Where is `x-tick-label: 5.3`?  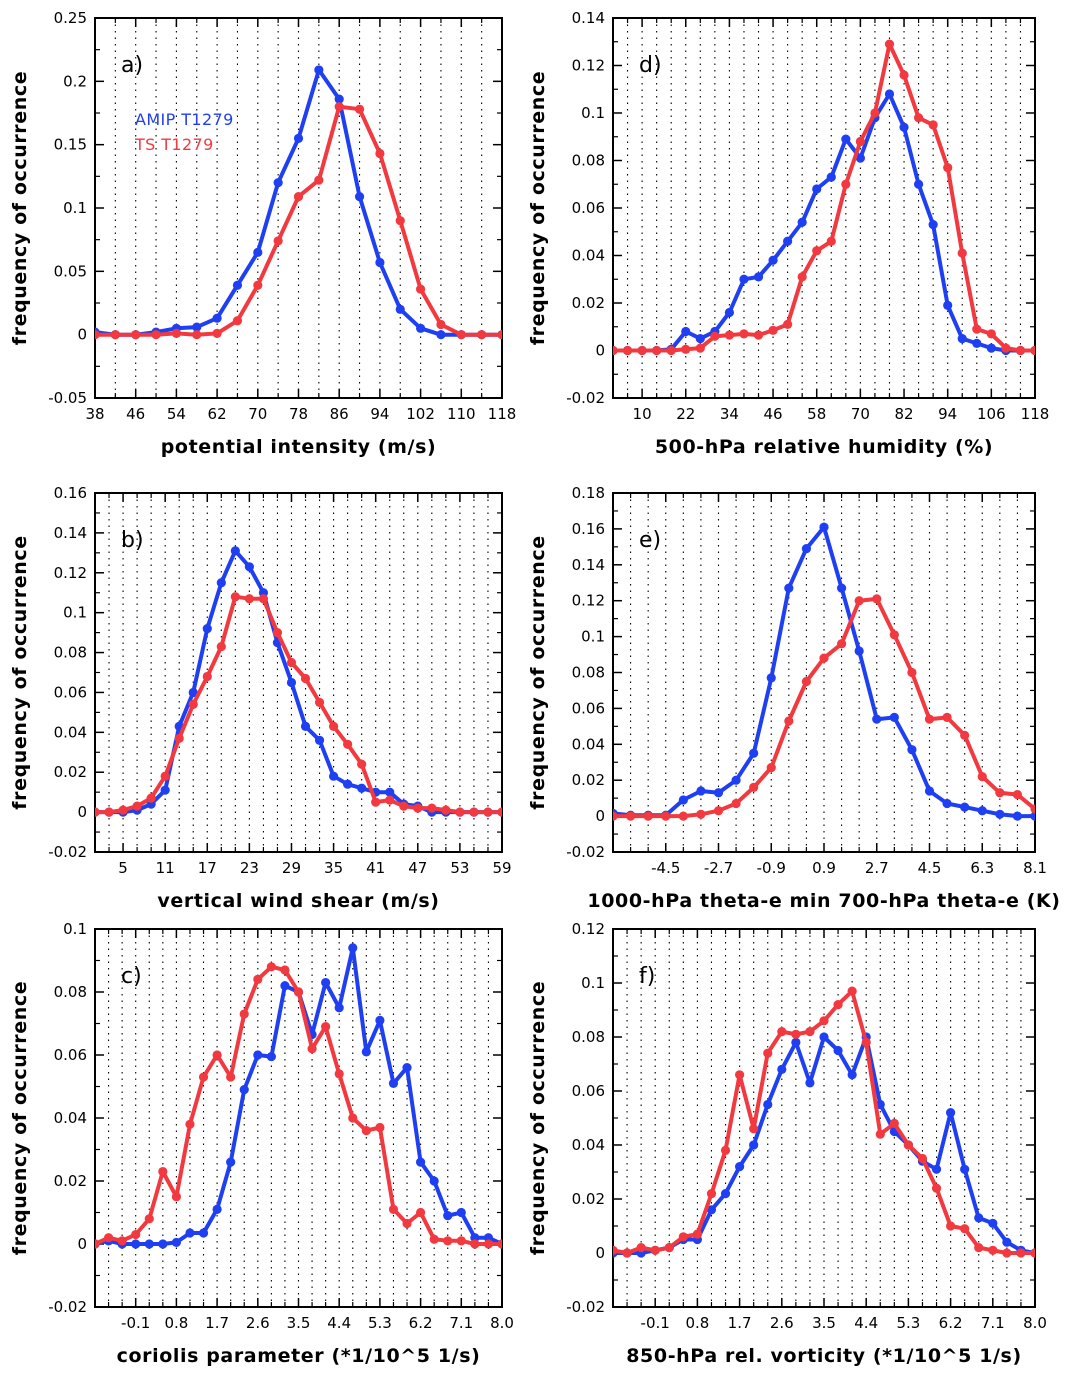
x-tick-label: 5.3 is located at coordinates (380, 1323).